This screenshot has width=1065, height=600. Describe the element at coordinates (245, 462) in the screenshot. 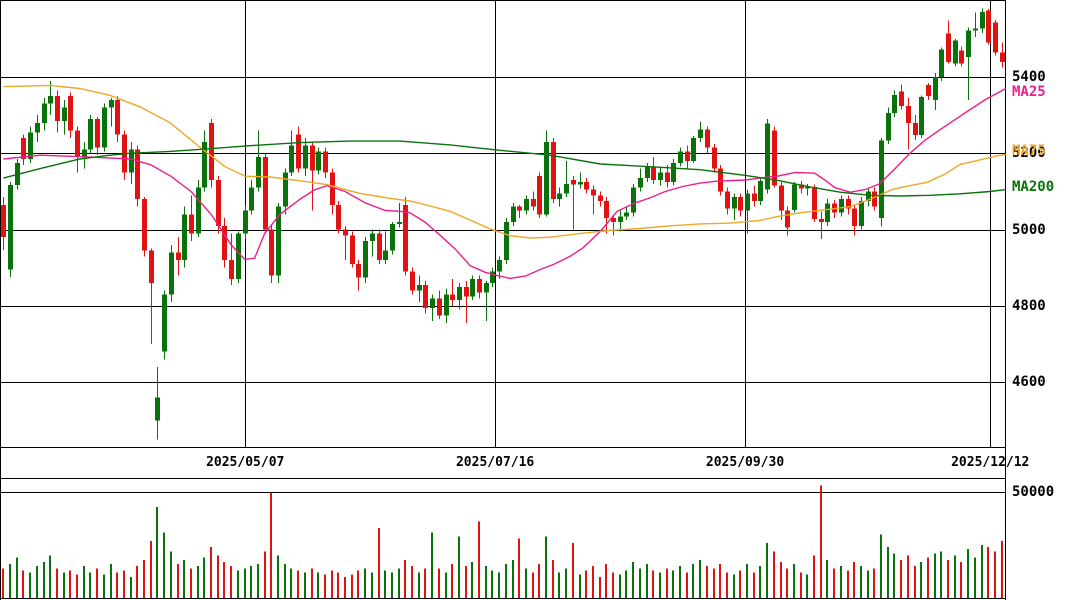

I see `date-tick-label: 2025/05/07` at that location.